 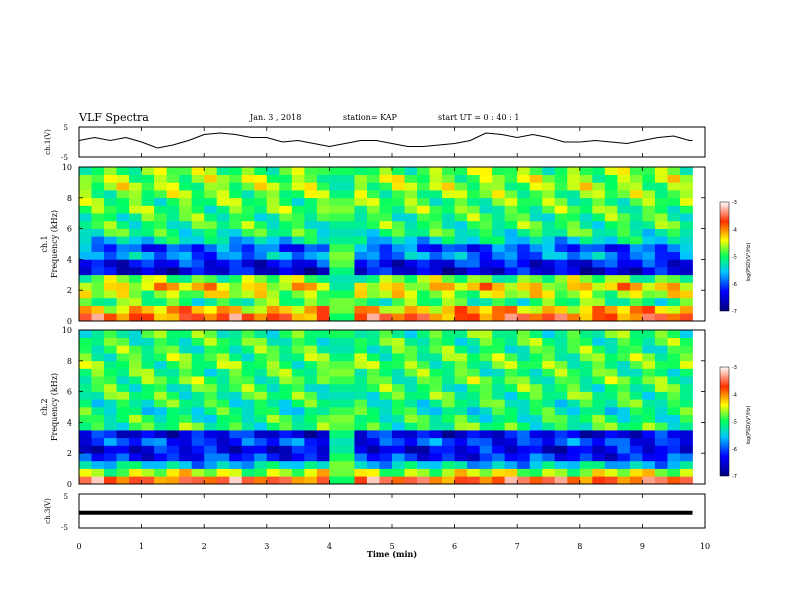 I want to click on ch3v-ylabel: ch.3(V), so click(x=48, y=511).